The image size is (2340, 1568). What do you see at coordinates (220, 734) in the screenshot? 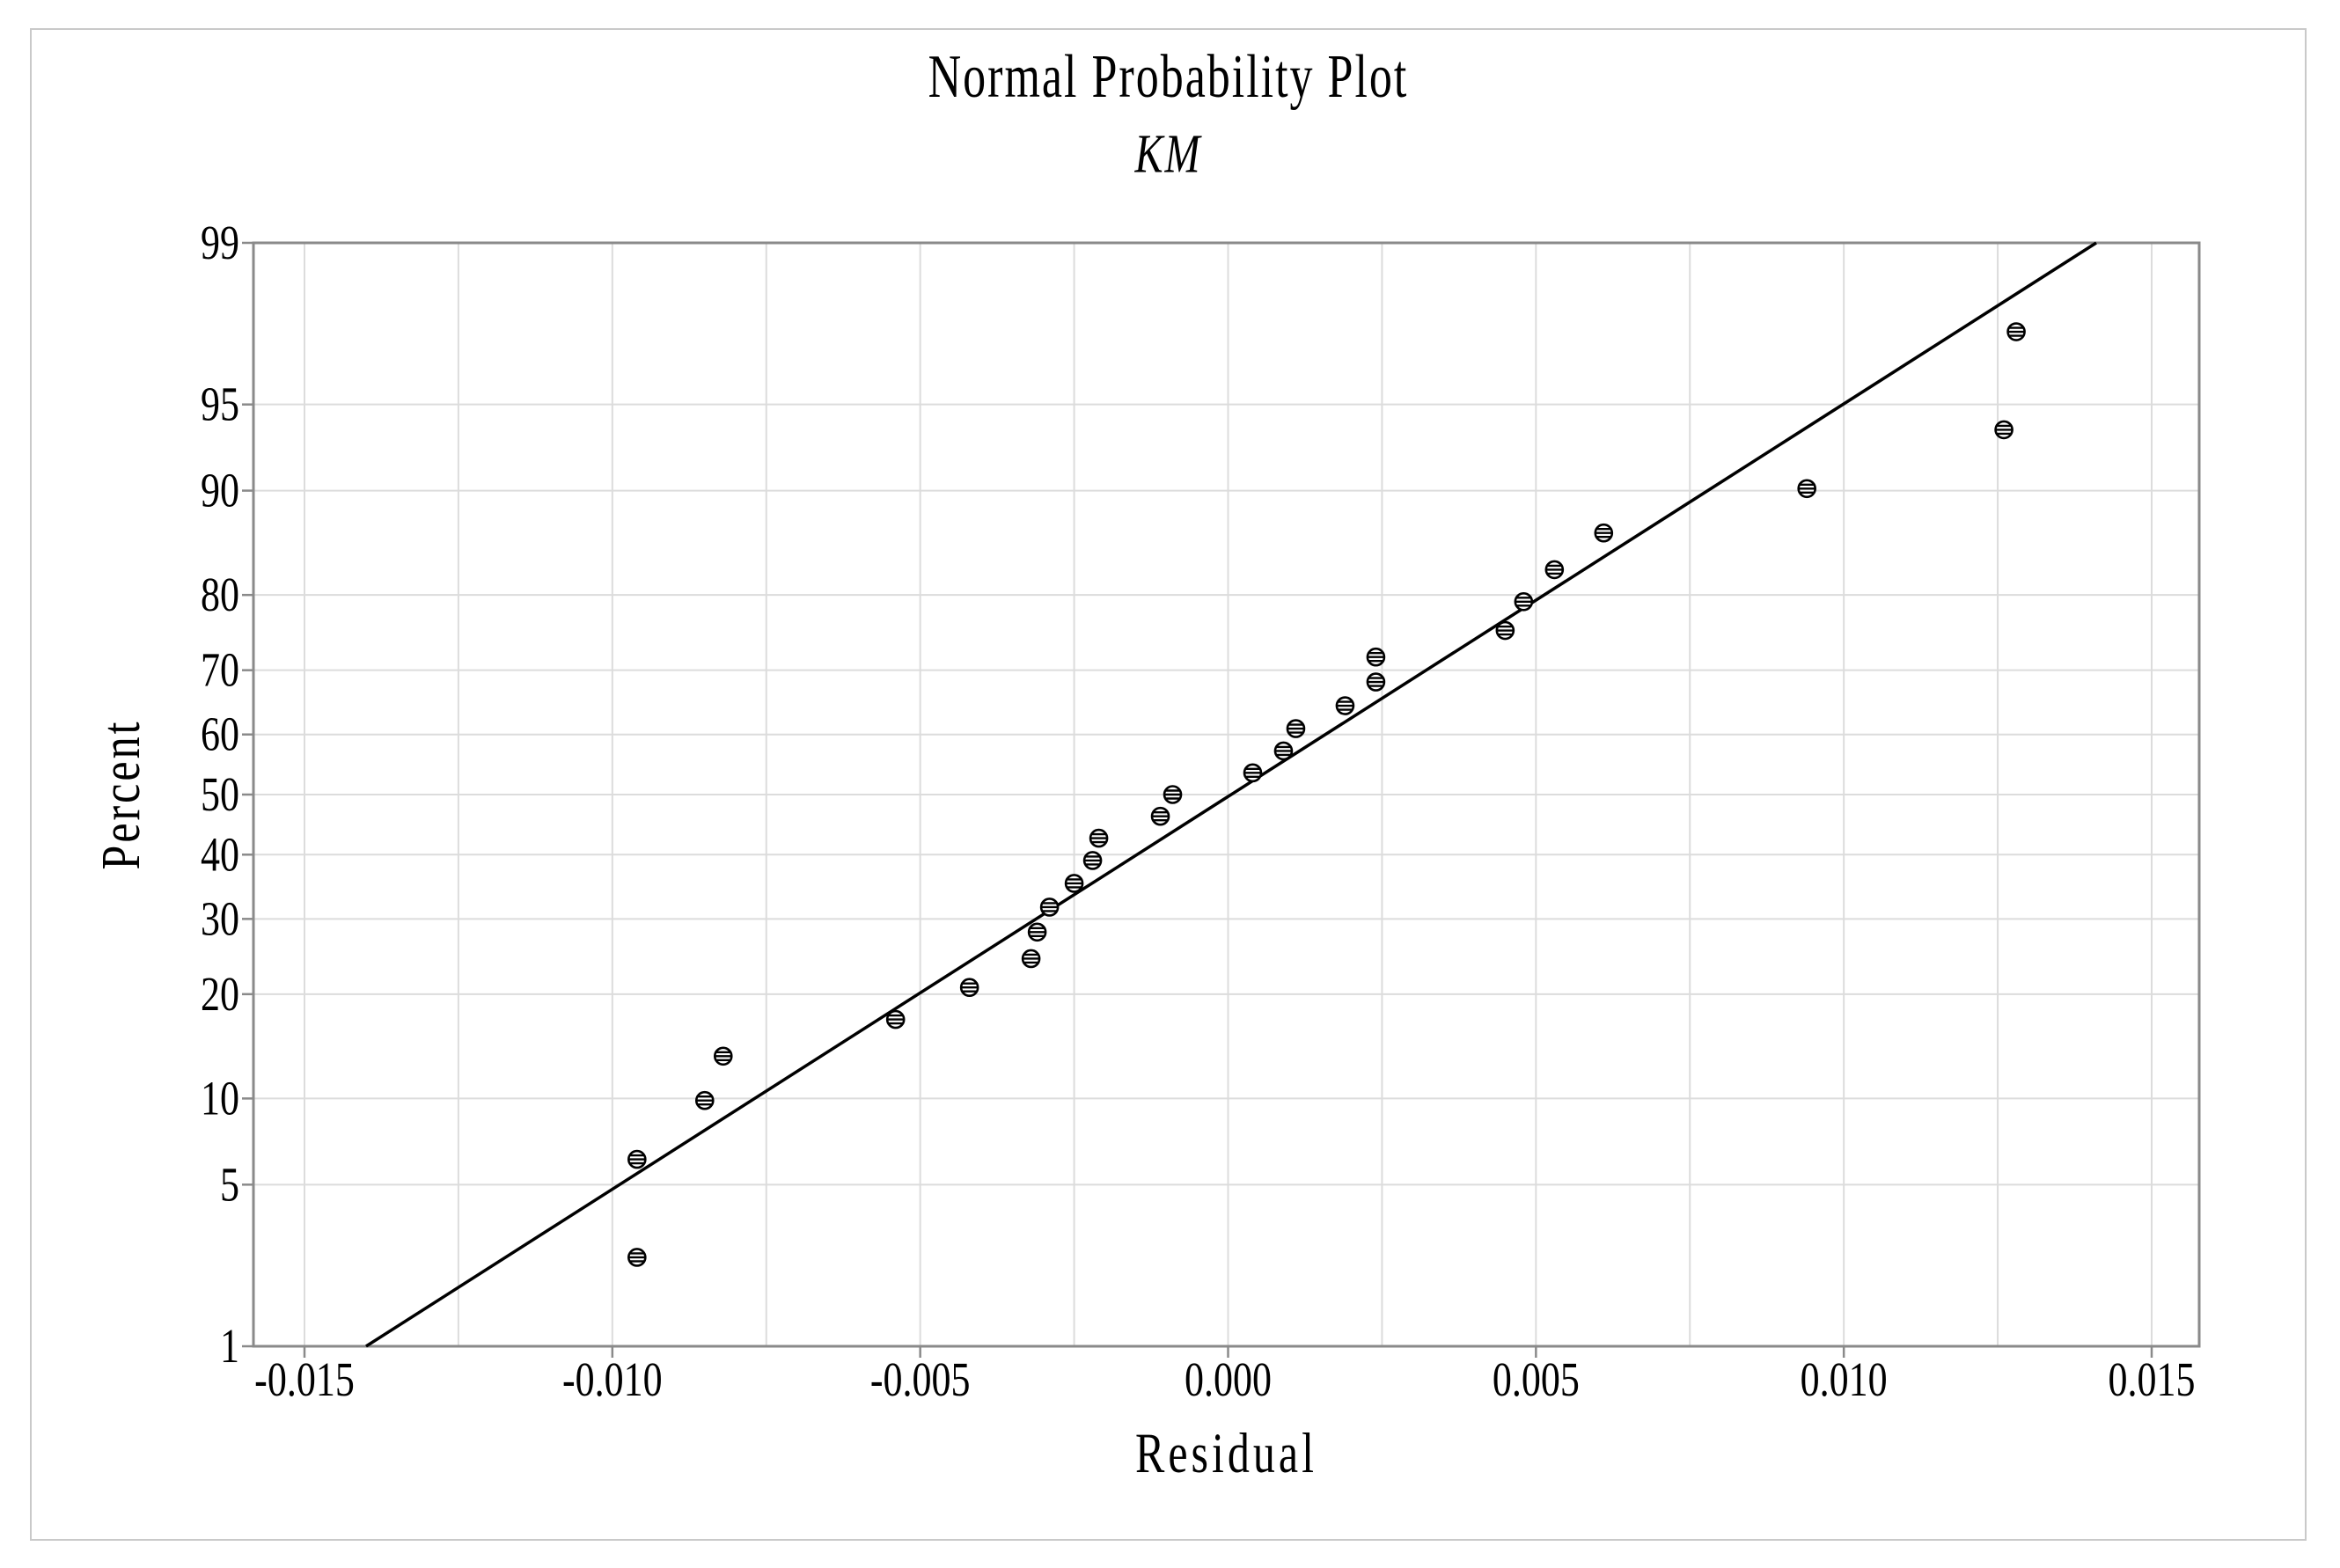
I see `y-tick-label: 60` at bounding box center [220, 734].